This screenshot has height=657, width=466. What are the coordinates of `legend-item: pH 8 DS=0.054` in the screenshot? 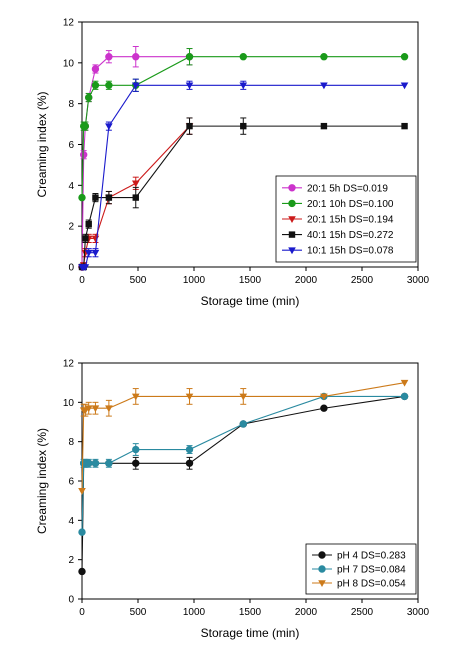 It's located at (359, 584).